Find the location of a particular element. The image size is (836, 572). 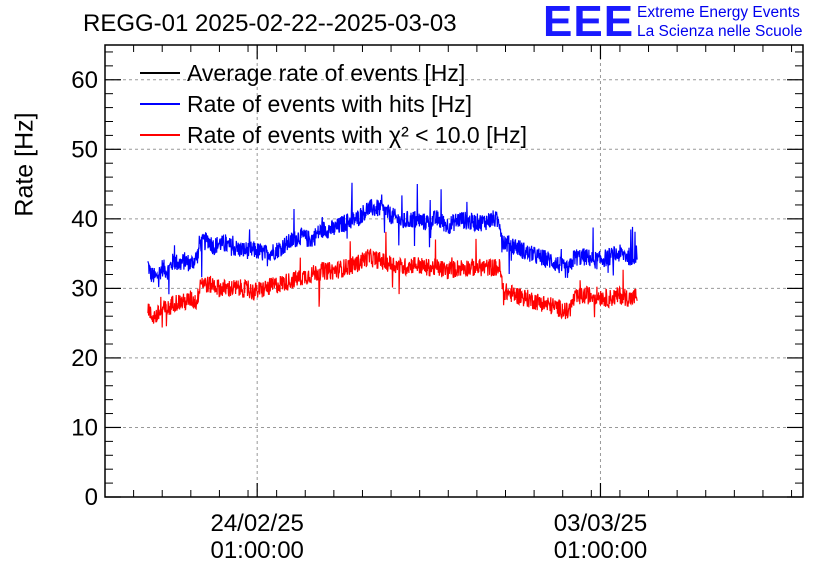

chart-title: REGG-01 2025-02-22--2025-03-03 is located at coordinates (270, 23).